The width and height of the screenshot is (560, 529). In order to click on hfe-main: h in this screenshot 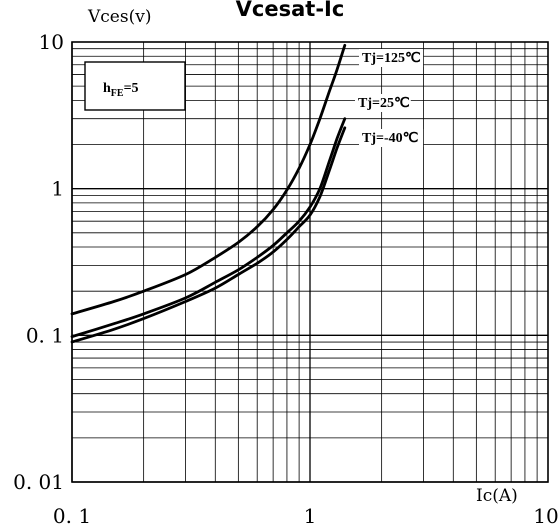, I will do `click(107, 88)`.